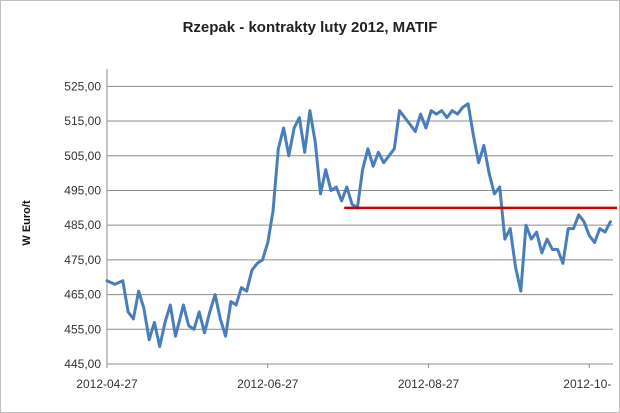  I want to click on y-tick-label: 515,00, so click(82, 121).